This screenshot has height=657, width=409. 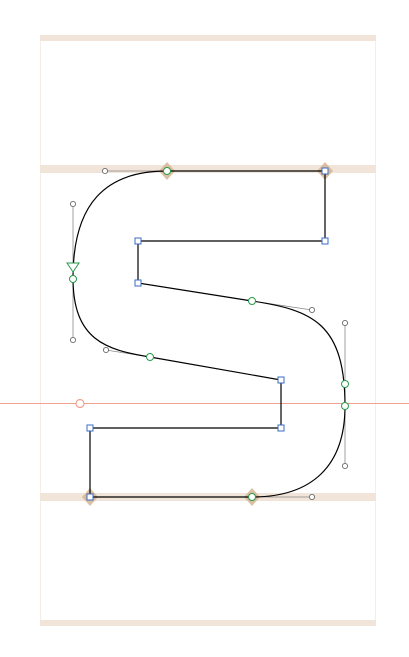 I want to click on guide-anchor-handle, so click(x=80, y=403).